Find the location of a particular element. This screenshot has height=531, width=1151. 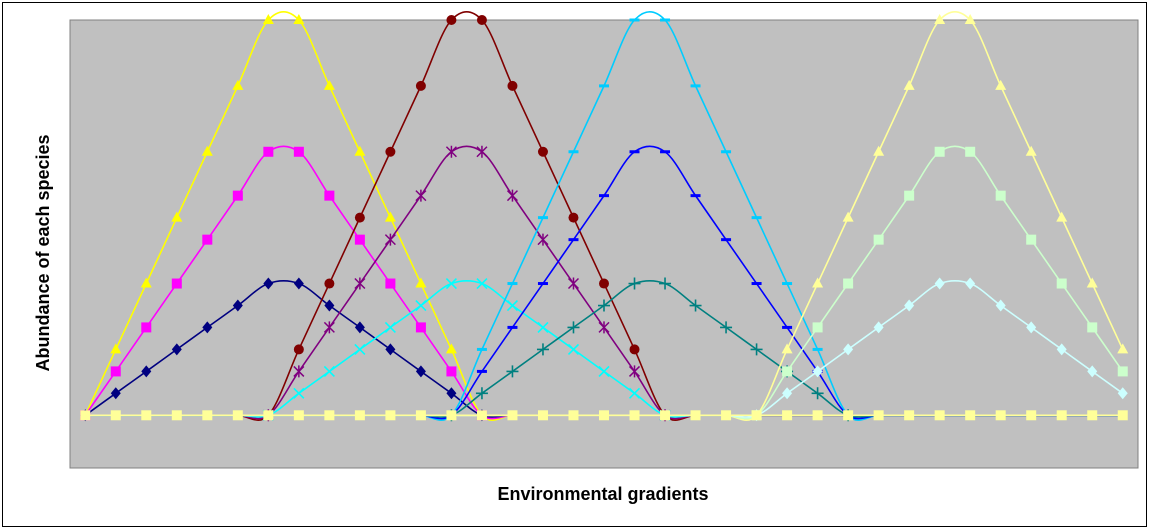

y-axis-label: Abundance of each species is located at coordinates (43, 252).